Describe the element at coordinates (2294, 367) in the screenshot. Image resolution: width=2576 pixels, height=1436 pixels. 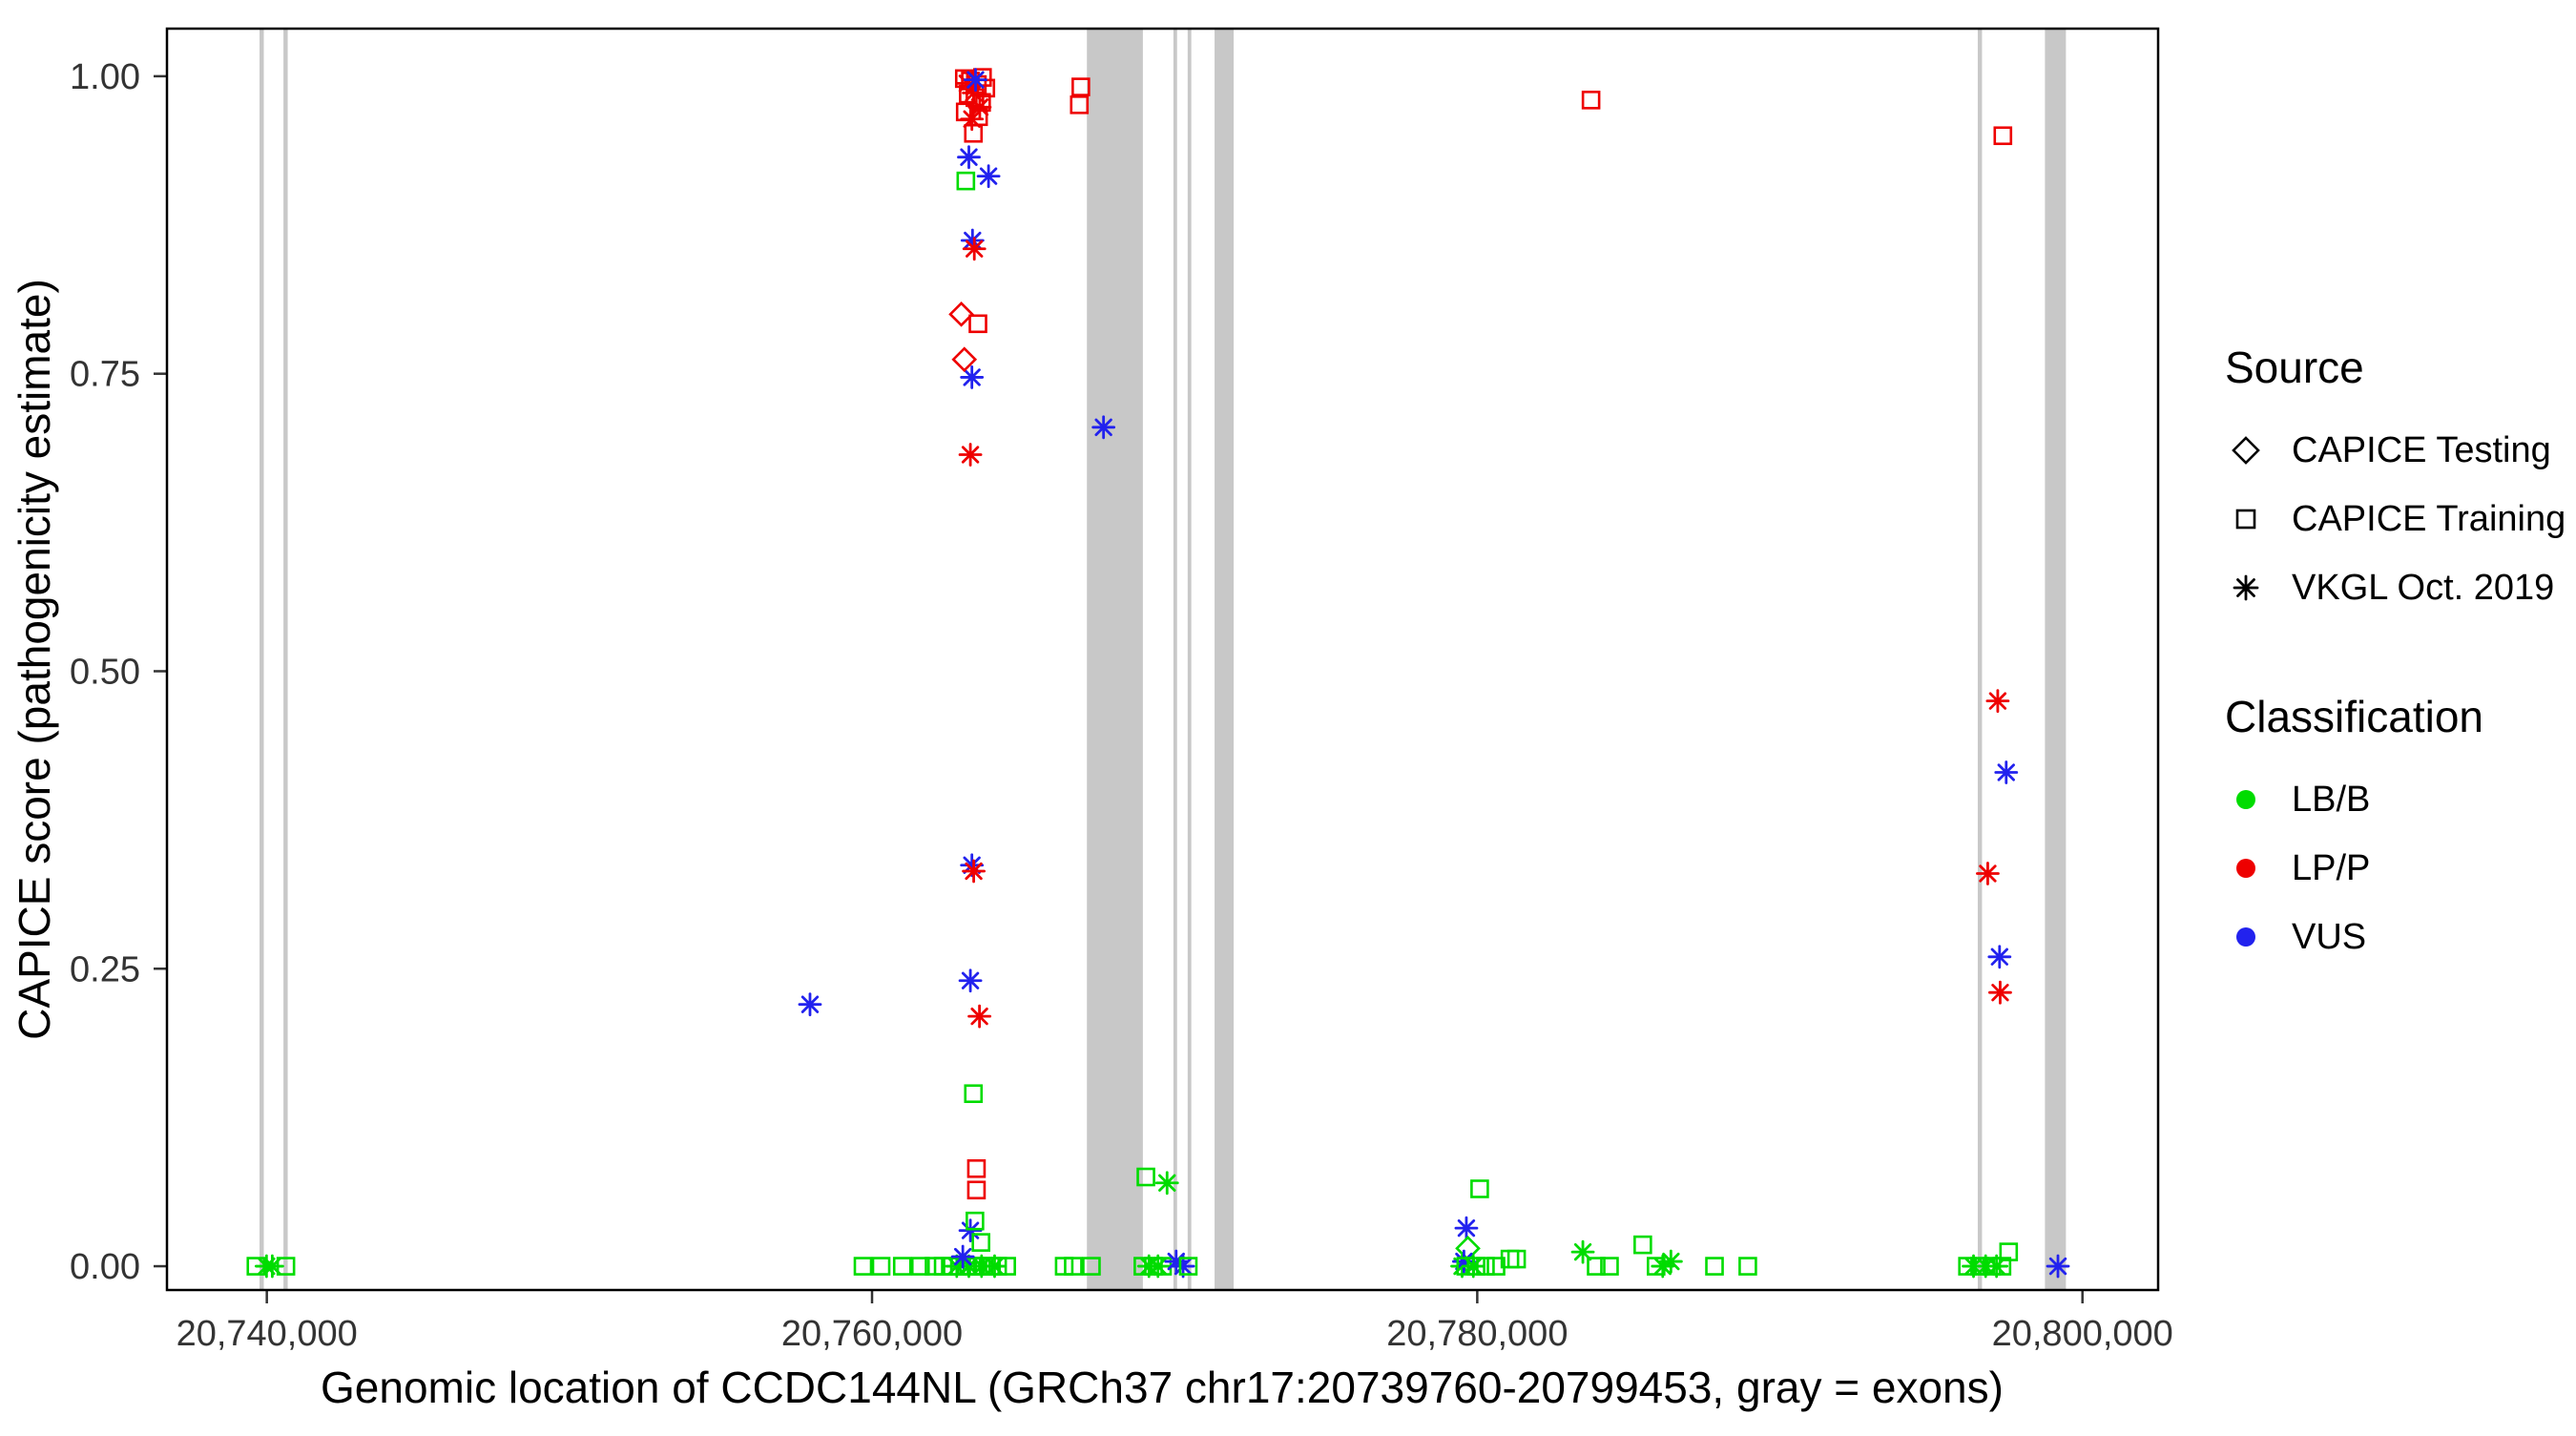
I see `legend-source-title: Source` at that location.